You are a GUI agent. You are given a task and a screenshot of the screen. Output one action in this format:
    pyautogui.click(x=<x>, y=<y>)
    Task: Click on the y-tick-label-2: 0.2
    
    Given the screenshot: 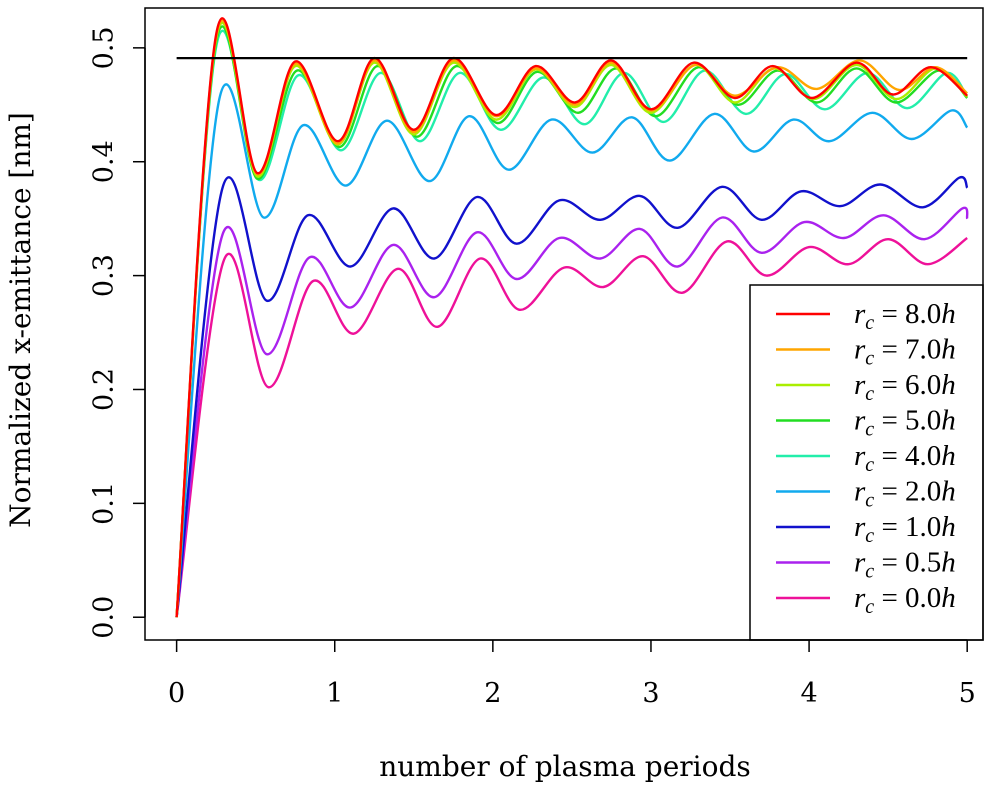 What is the action you would take?
    pyautogui.click(x=103, y=389)
    